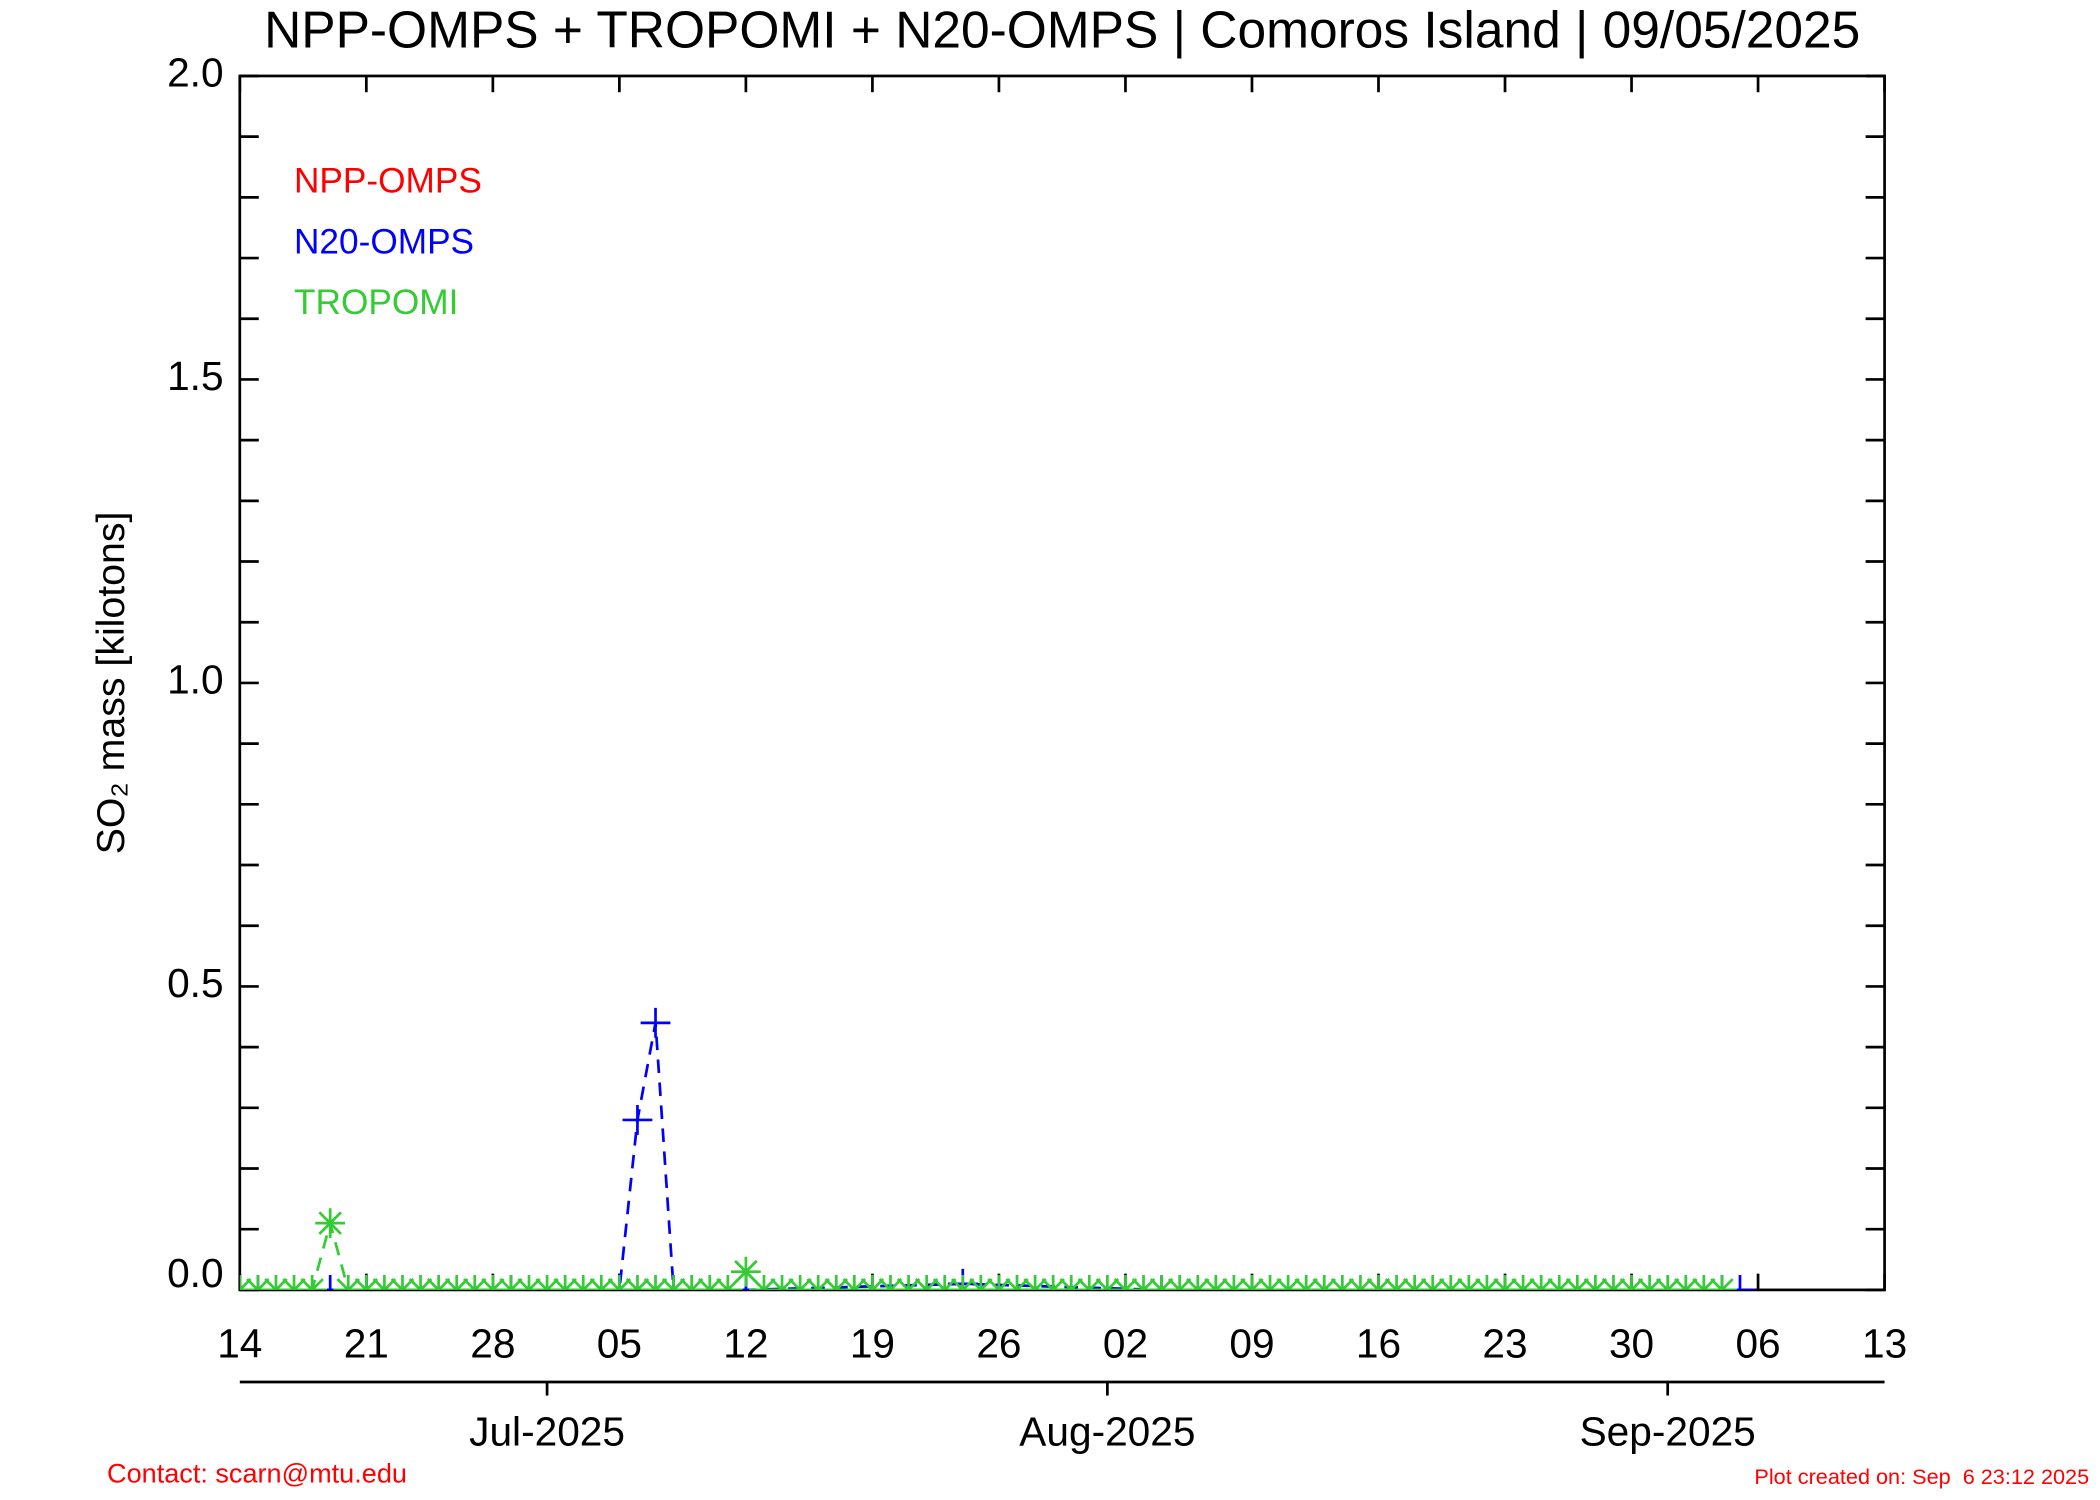  I want to click on x-tick-label: 14, so click(239, 1344).